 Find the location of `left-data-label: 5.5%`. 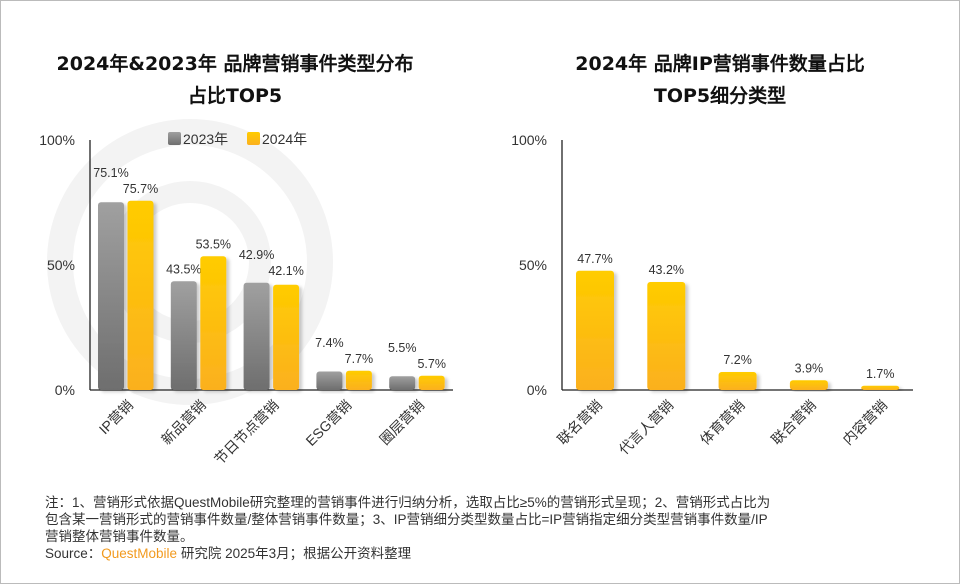

left-data-label: 5.5% is located at coordinates (402, 348).